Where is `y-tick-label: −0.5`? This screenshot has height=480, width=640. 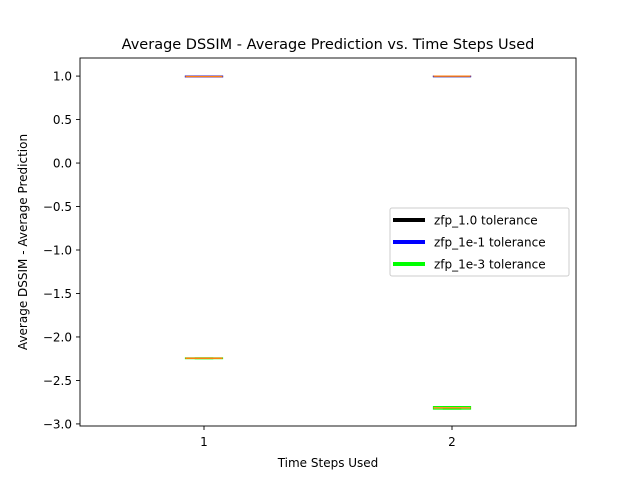 y-tick-label: −0.5 is located at coordinates (57, 207).